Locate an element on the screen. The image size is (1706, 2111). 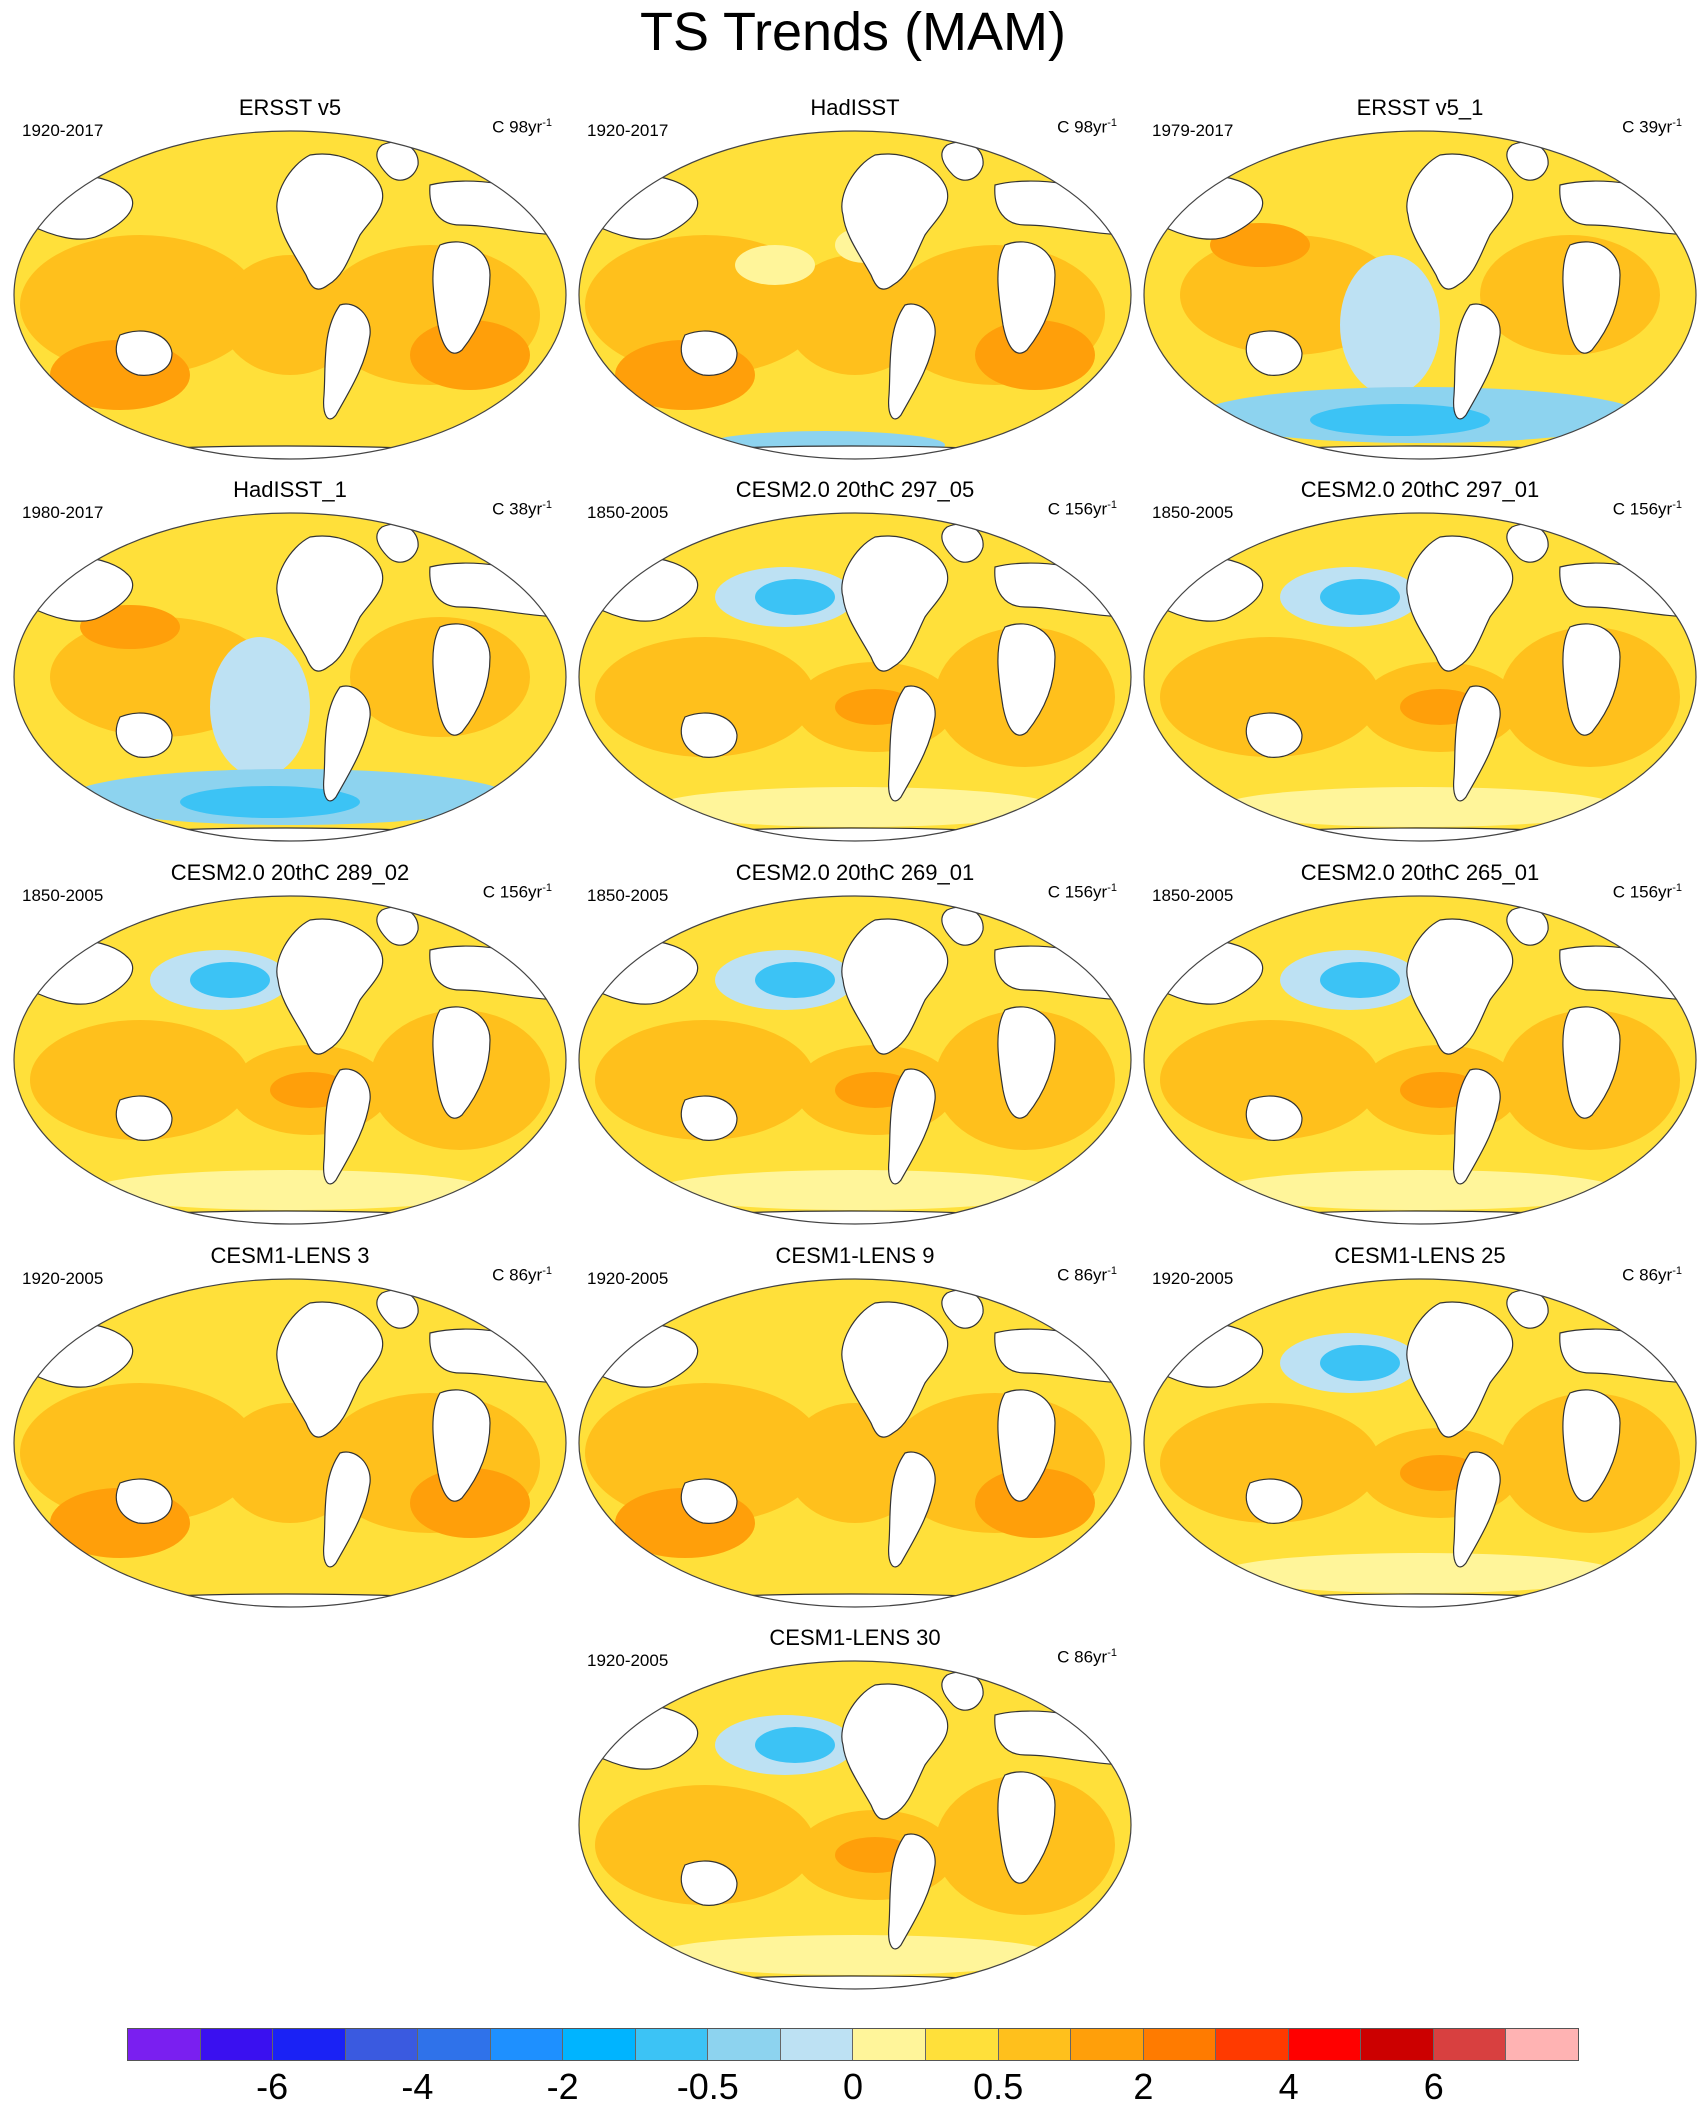
panel-units-base: C 86yr is located at coordinates (1082, 1657).